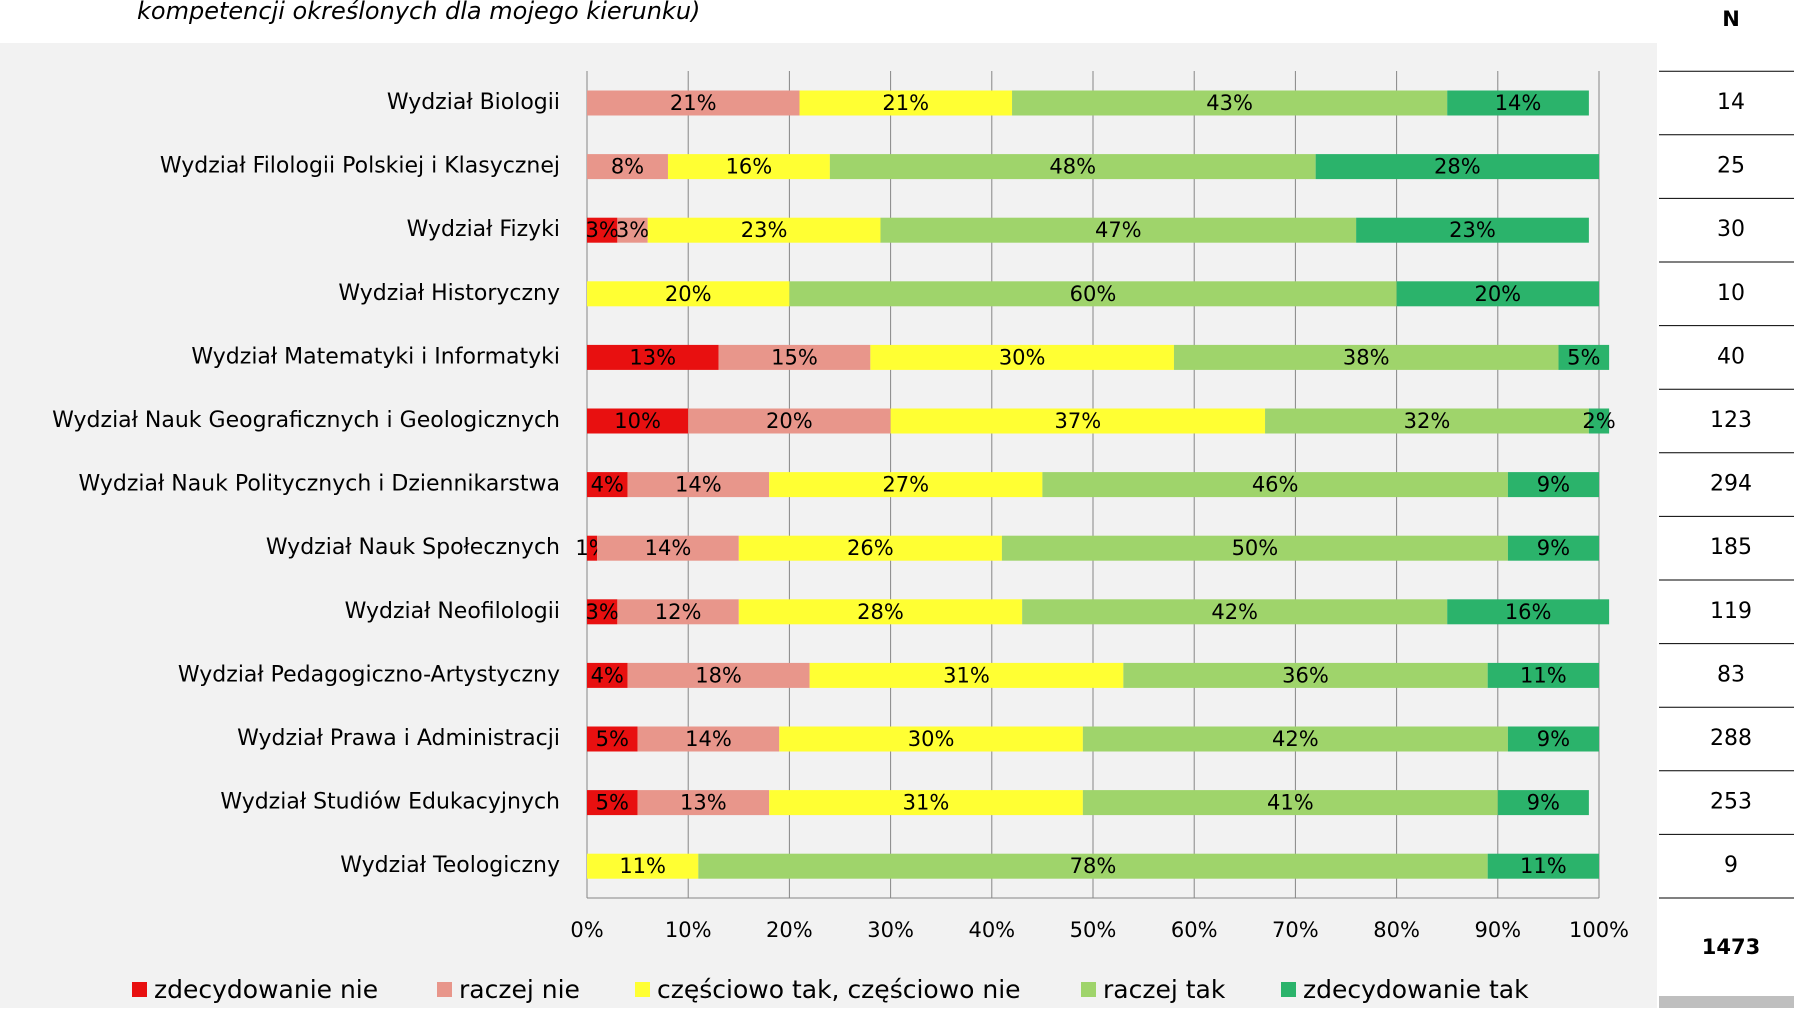  Describe the element at coordinates (905, 485) in the screenshot. I see `data-label: 27%` at that location.